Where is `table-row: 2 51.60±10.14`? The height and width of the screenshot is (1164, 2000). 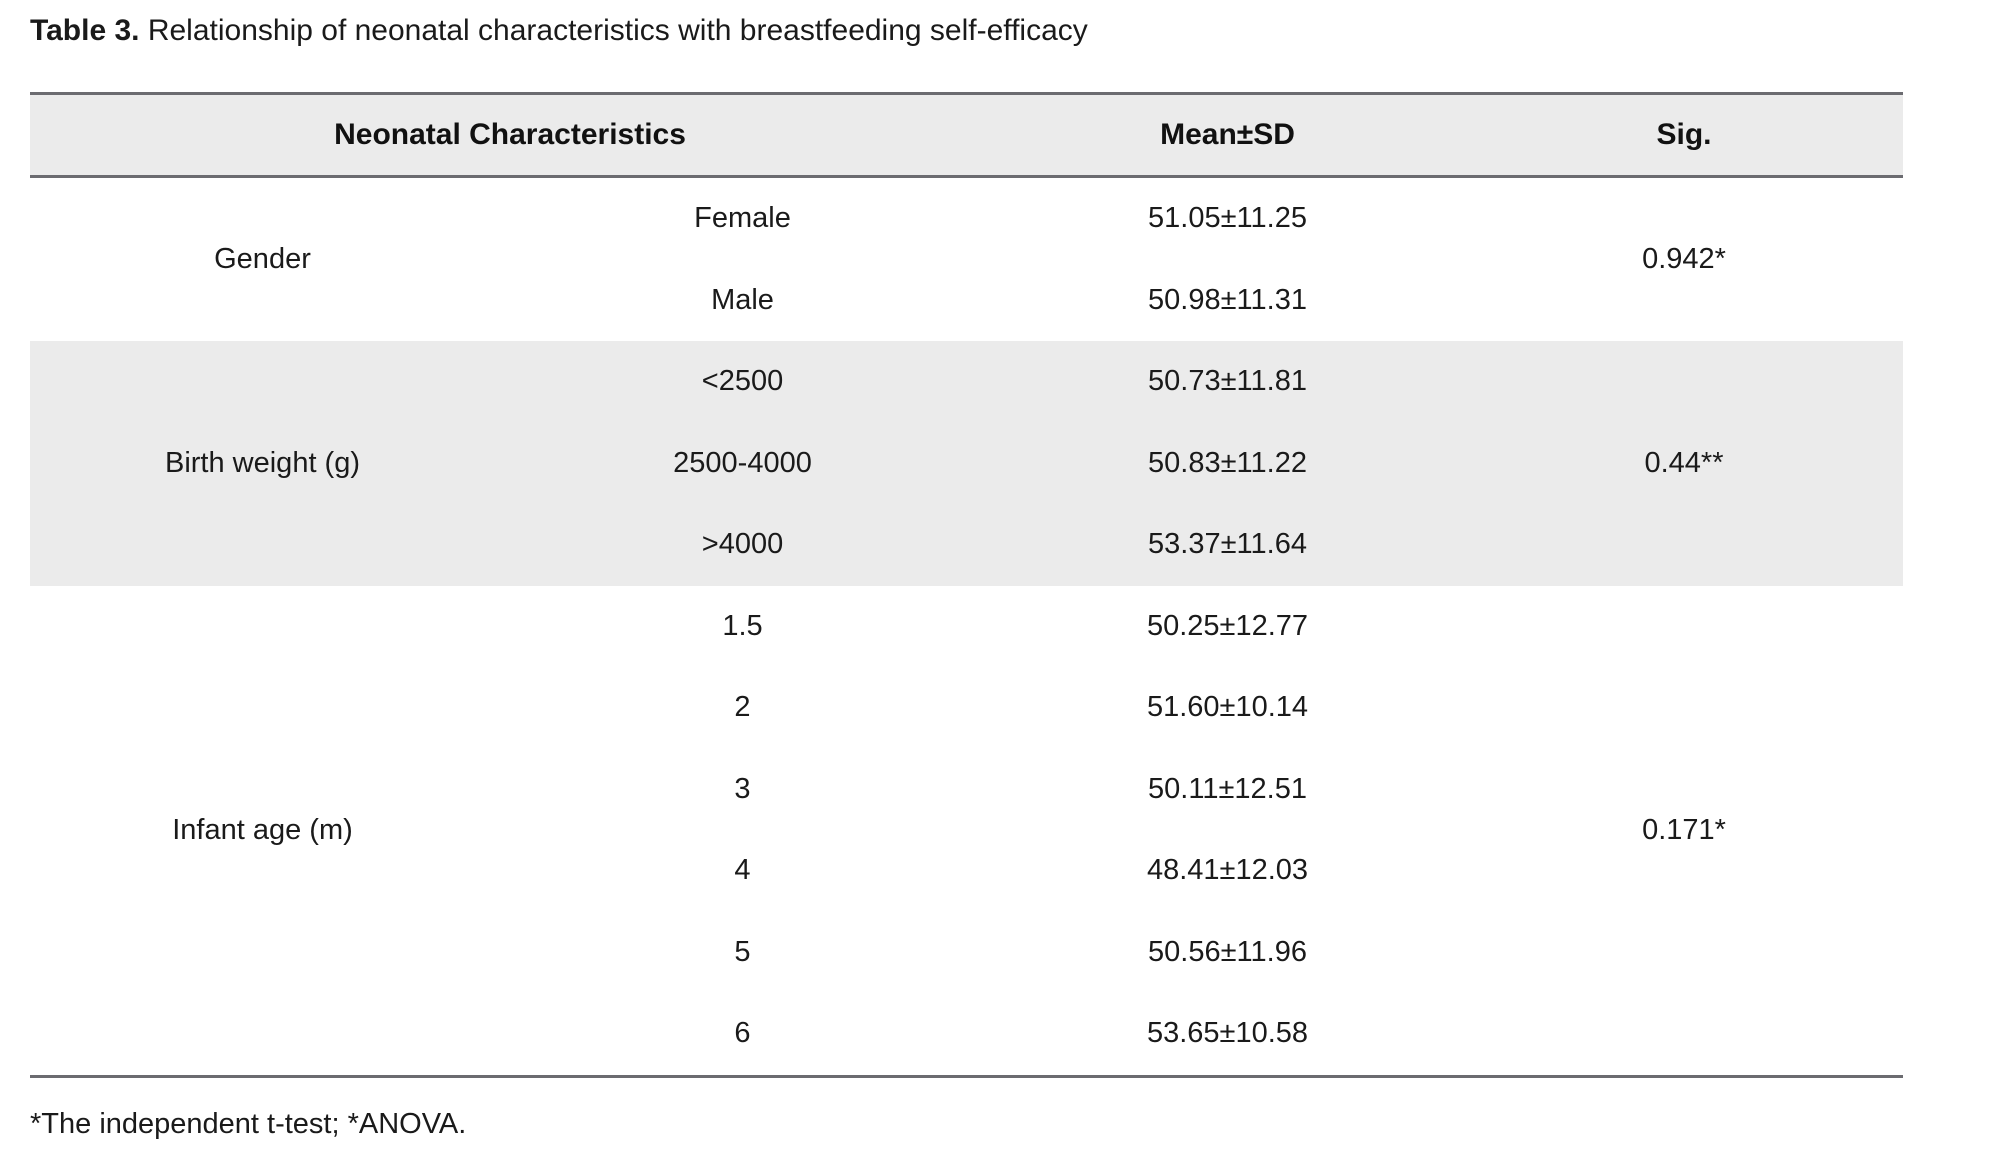 table-row: 2 51.60±10.14 is located at coordinates (966, 708).